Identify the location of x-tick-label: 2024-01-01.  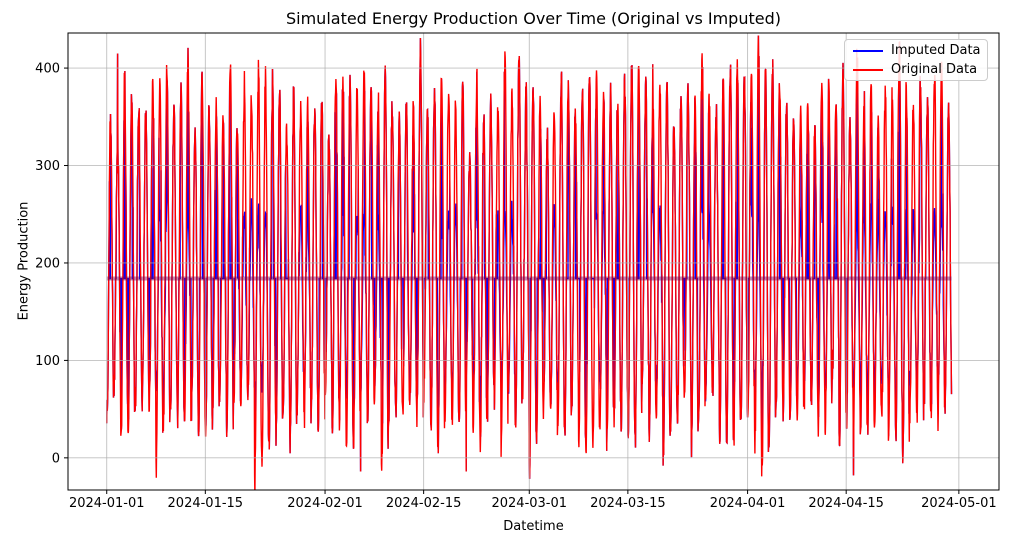
(107, 503).